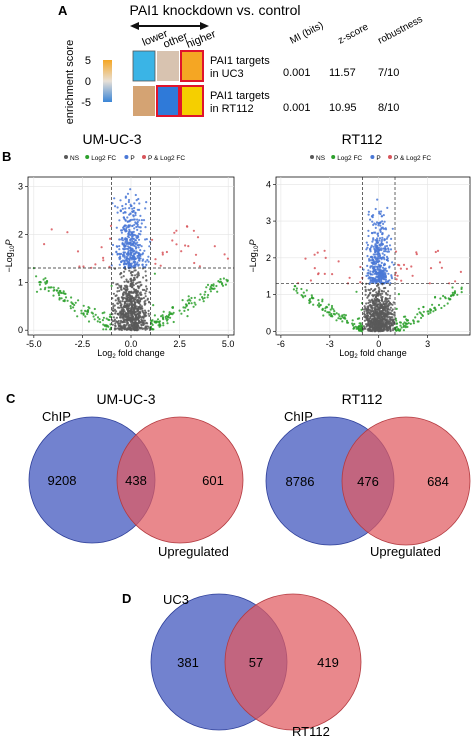 This screenshot has height=738, width=474. Describe the element at coordinates (168, 101) in the screenshot. I see `heatmap-row-rt112` at that location.